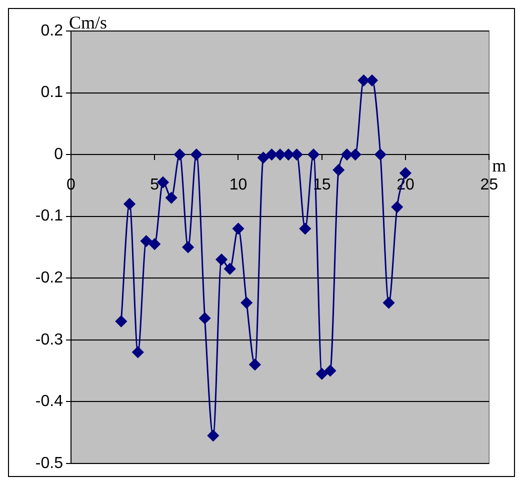  Describe the element at coordinates (155, 185) in the screenshot. I see `x-tick-label: 5` at that location.